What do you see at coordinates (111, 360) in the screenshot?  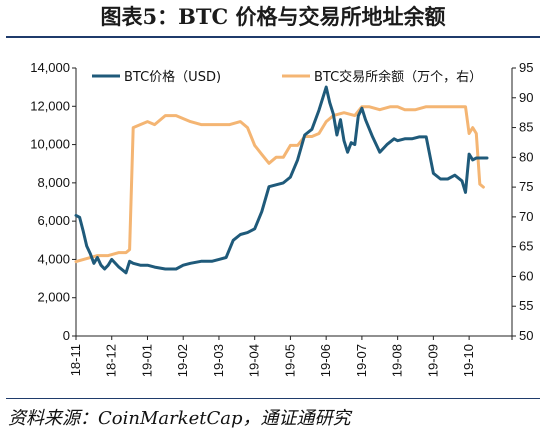 I see `x-tick-label: 18-12` at bounding box center [111, 360].